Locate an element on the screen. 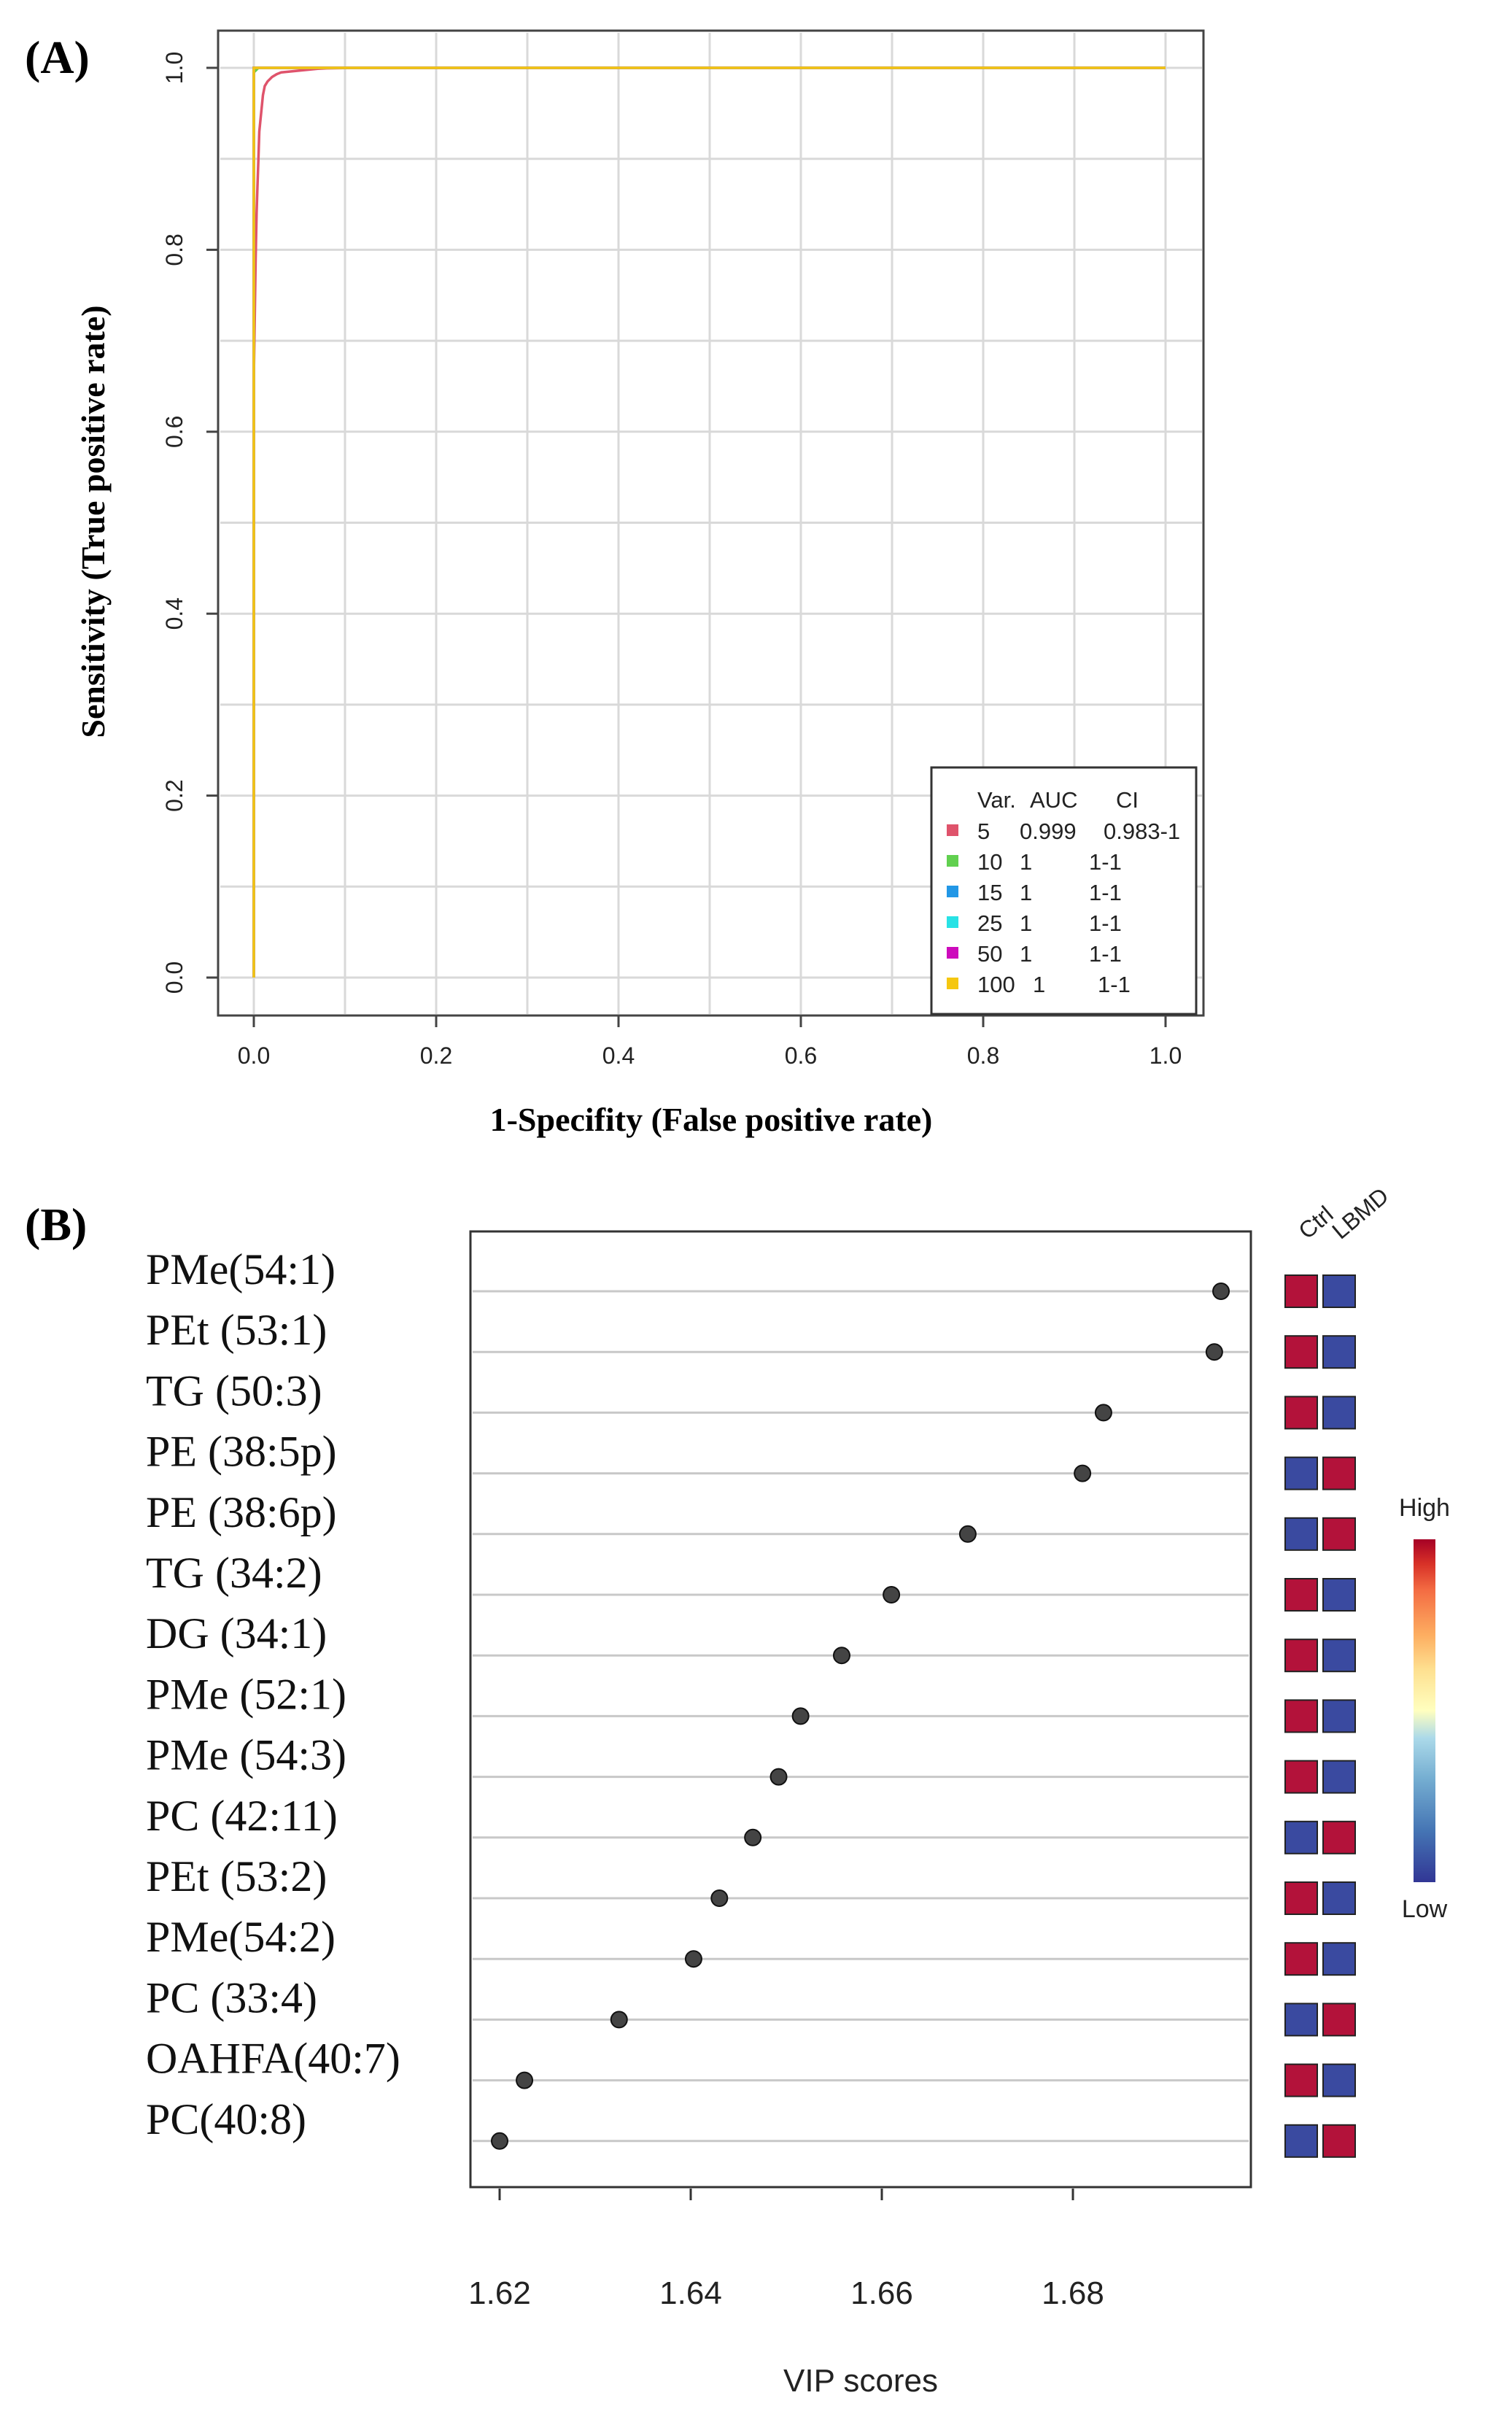 The image size is (1512, 2414). vip-feature-label: PMe (54:3) is located at coordinates (246, 1755).